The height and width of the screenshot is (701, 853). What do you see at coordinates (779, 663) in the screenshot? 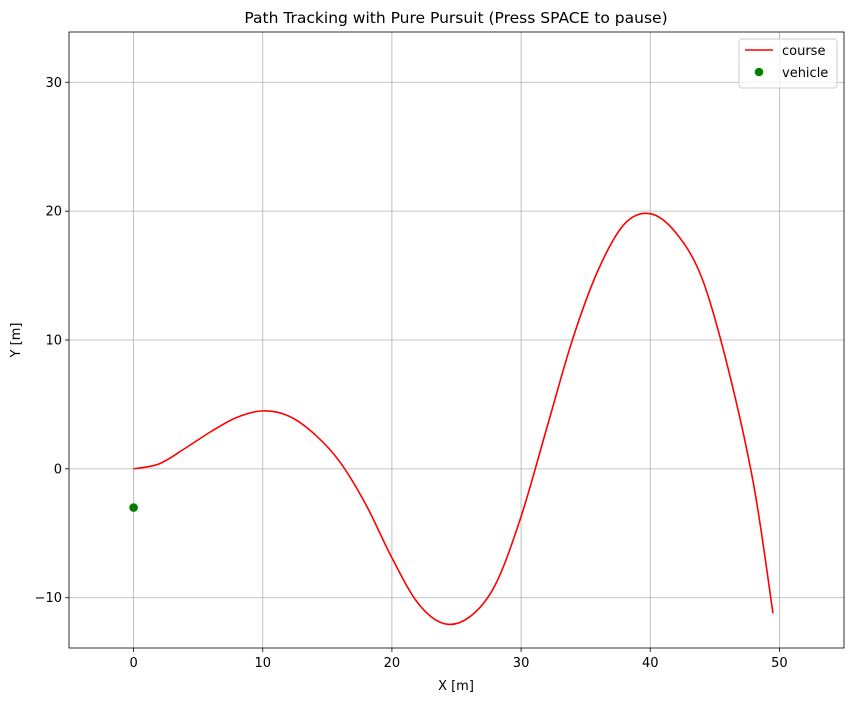
I see `x-tick-label: 50` at bounding box center [779, 663].